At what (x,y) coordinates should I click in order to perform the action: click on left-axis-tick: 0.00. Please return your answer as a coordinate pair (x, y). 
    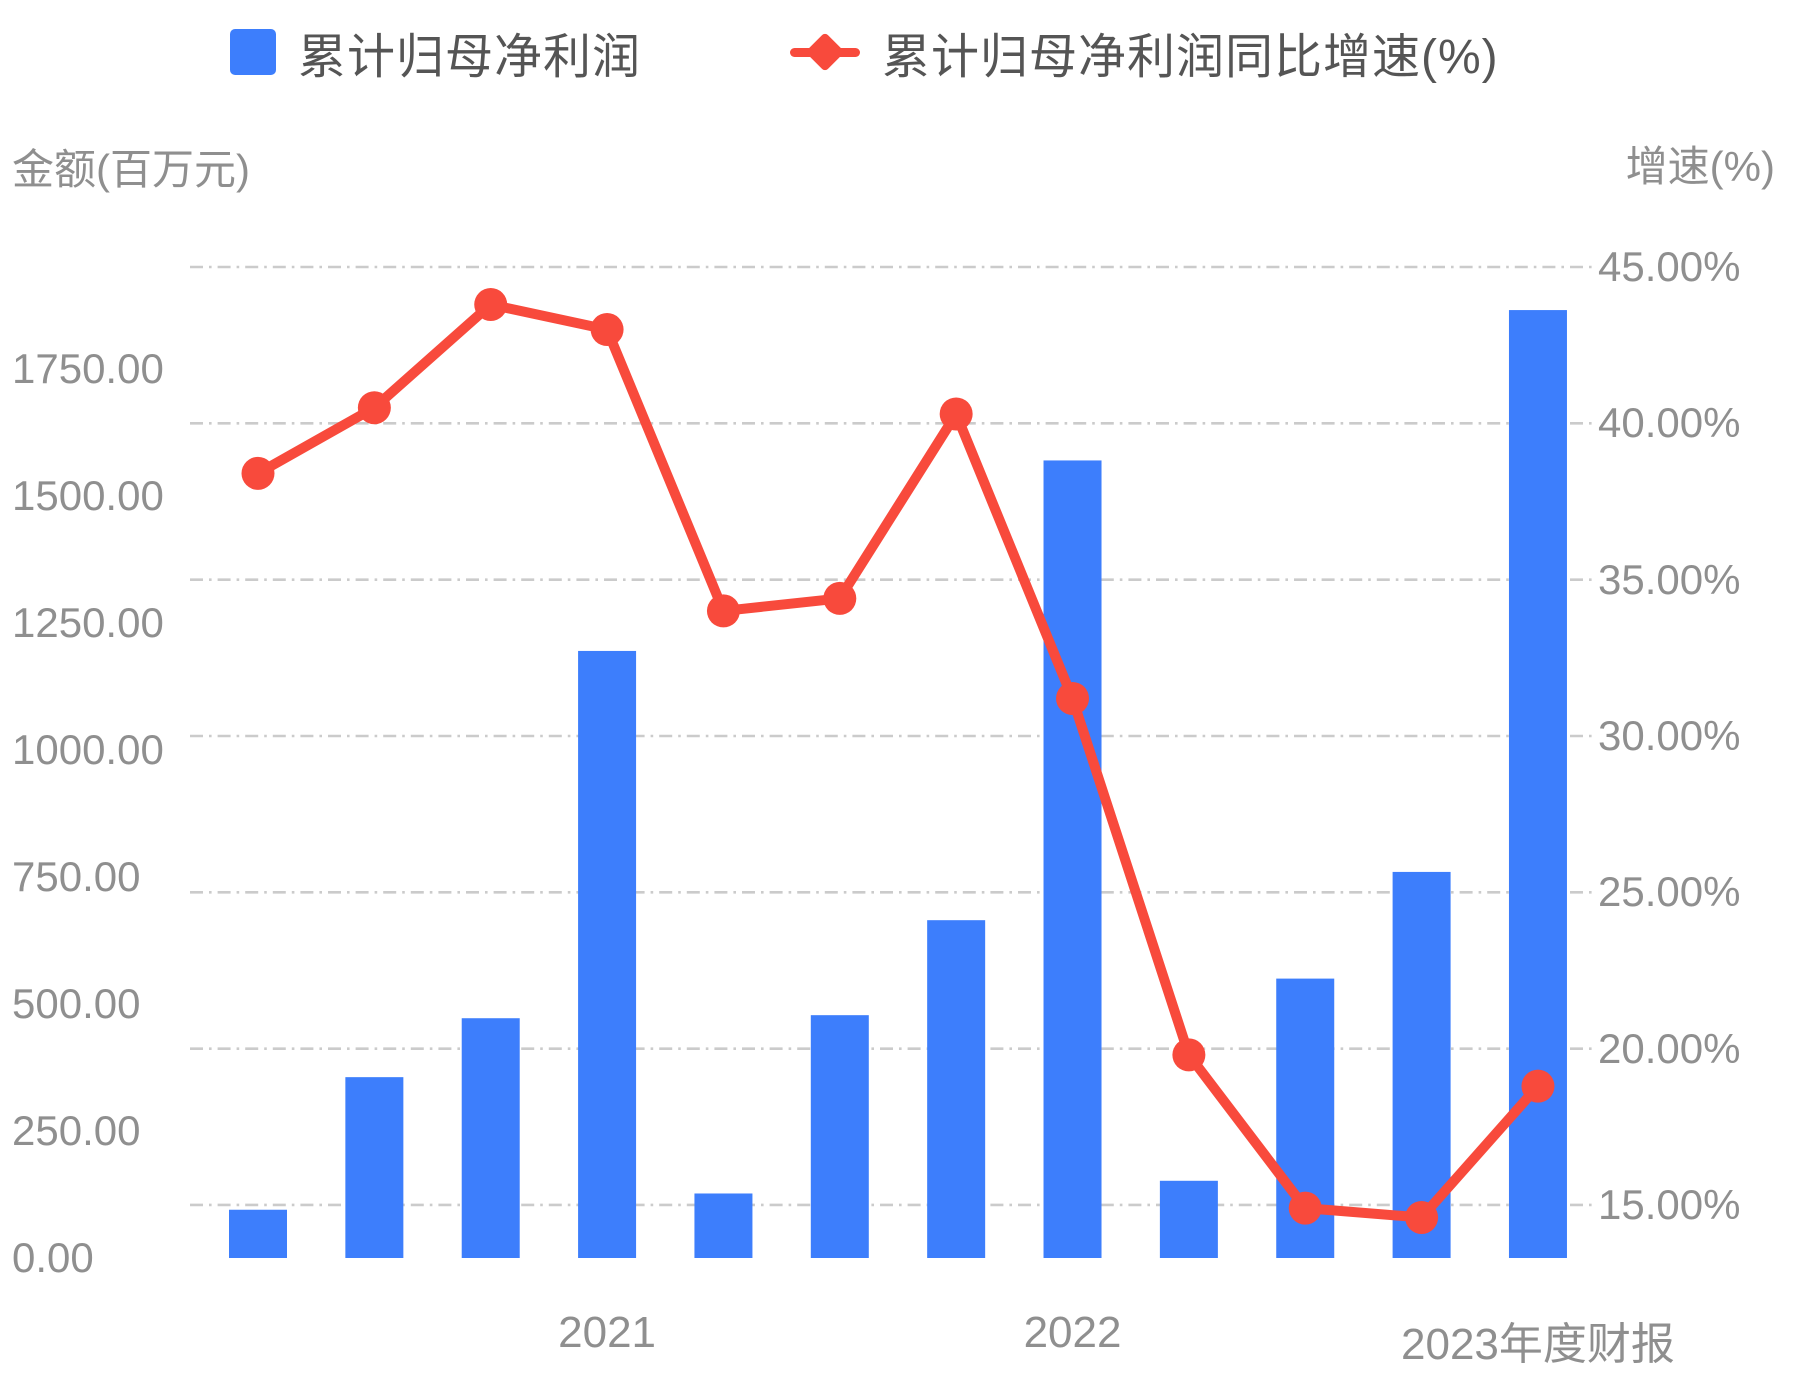
    Looking at the image, I should click on (53, 1257).